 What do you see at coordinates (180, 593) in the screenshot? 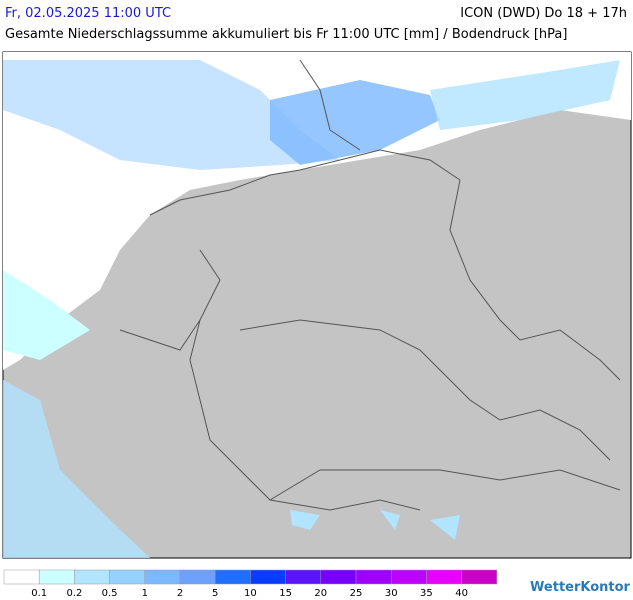
I see `legend-label: 2` at bounding box center [180, 593].